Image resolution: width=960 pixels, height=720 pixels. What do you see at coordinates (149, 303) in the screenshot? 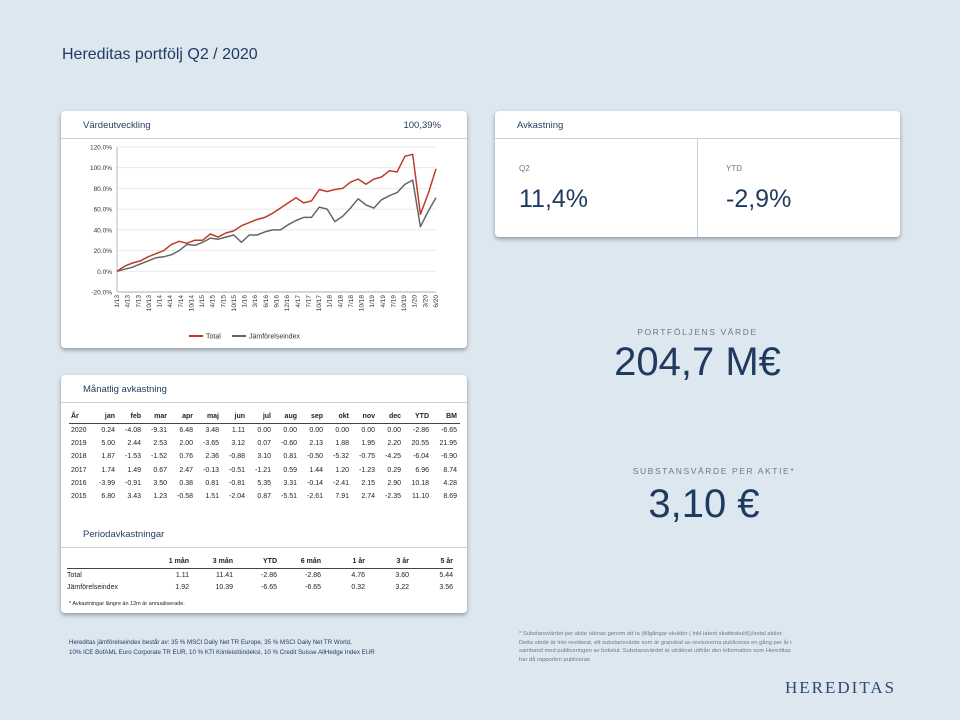
I see `x-tick-label: 10/13` at bounding box center [149, 303].